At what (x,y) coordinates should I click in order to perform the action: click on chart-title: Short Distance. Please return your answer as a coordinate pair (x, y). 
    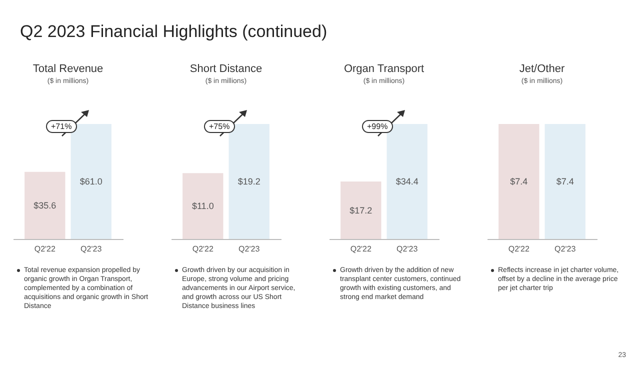
    Looking at the image, I should click on (226, 69).